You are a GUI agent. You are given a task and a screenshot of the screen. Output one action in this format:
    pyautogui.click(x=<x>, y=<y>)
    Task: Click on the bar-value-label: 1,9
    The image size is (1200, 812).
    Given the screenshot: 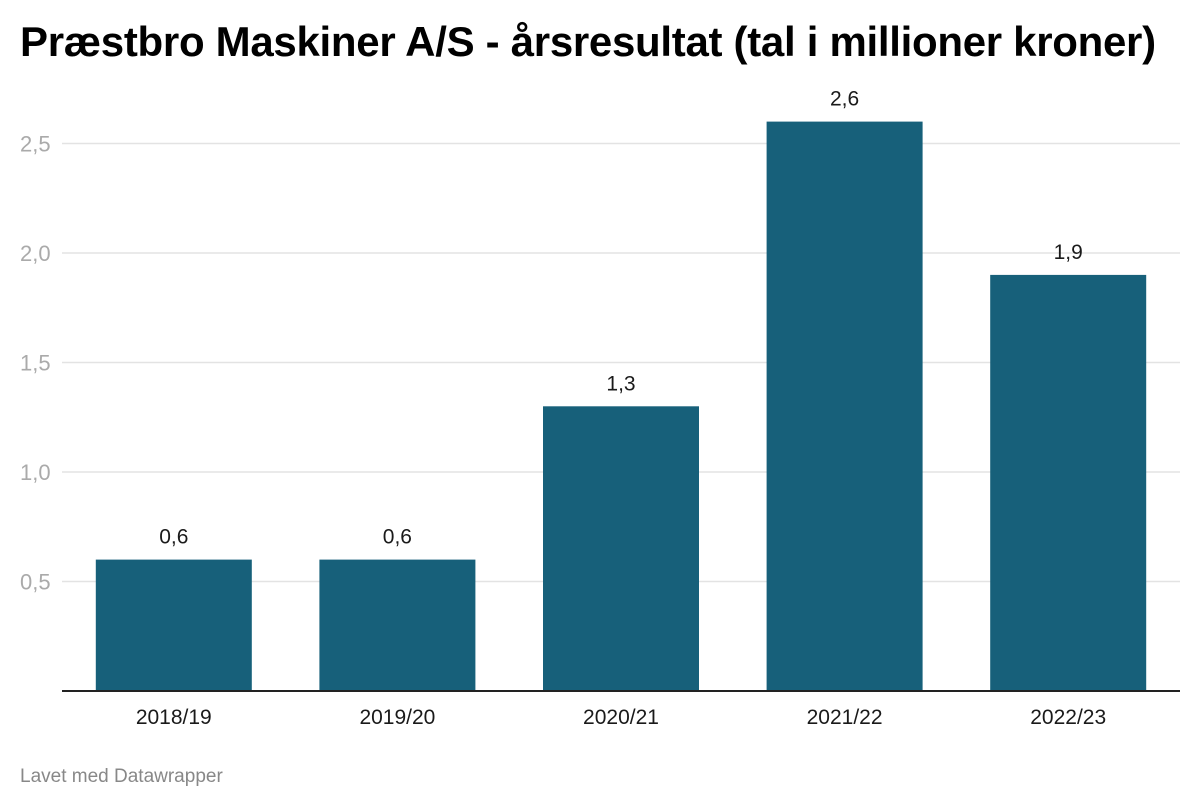 What is the action you would take?
    pyautogui.click(x=1068, y=252)
    